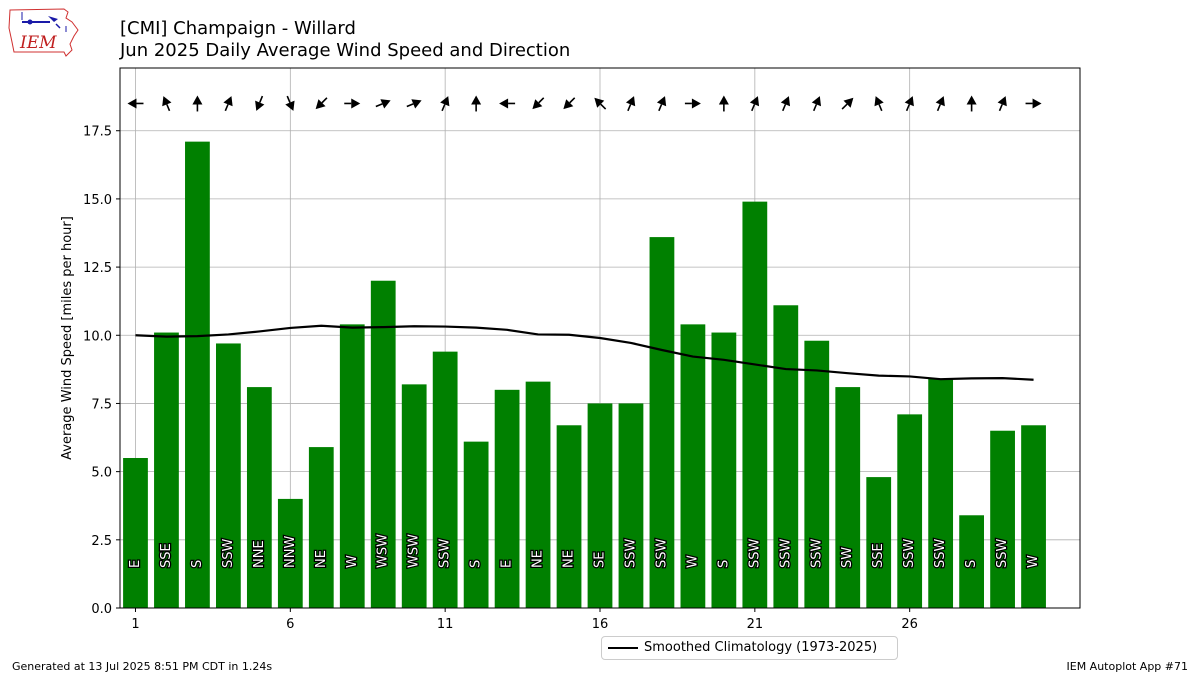 Image resolution: width=1200 pixels, height=675 pixels. I want to click on climatology-line, so click(584, 352).